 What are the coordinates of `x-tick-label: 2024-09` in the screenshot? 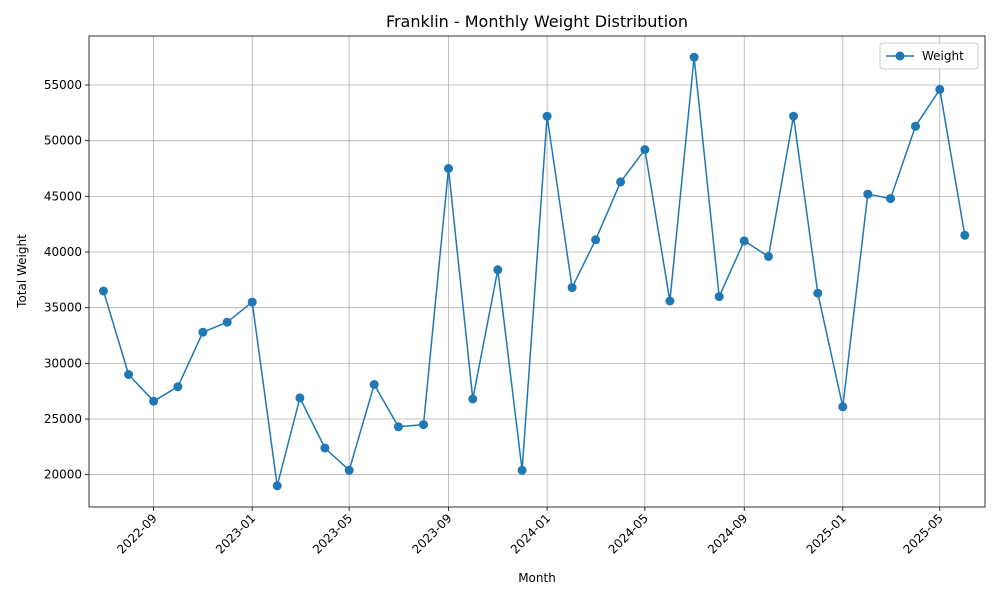 It's located at (727, 533).